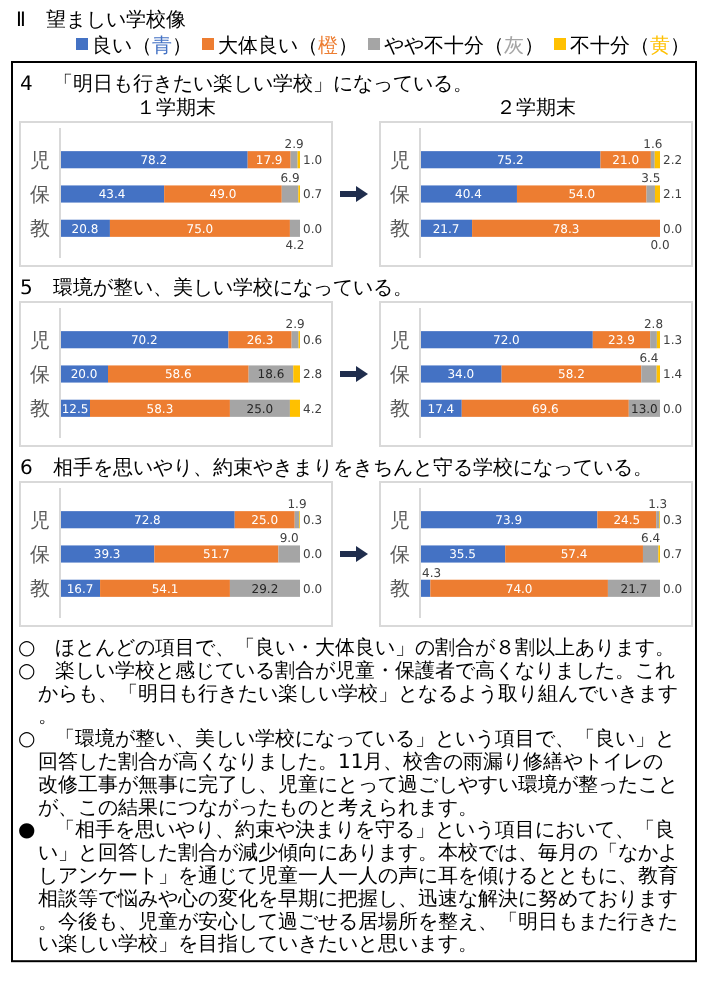 The width and height of the screenshot is (708, 1000). Describe the element at coordinates (176, 108) in the screenshot. I see `chart-subtitle: １学期末` at that location.